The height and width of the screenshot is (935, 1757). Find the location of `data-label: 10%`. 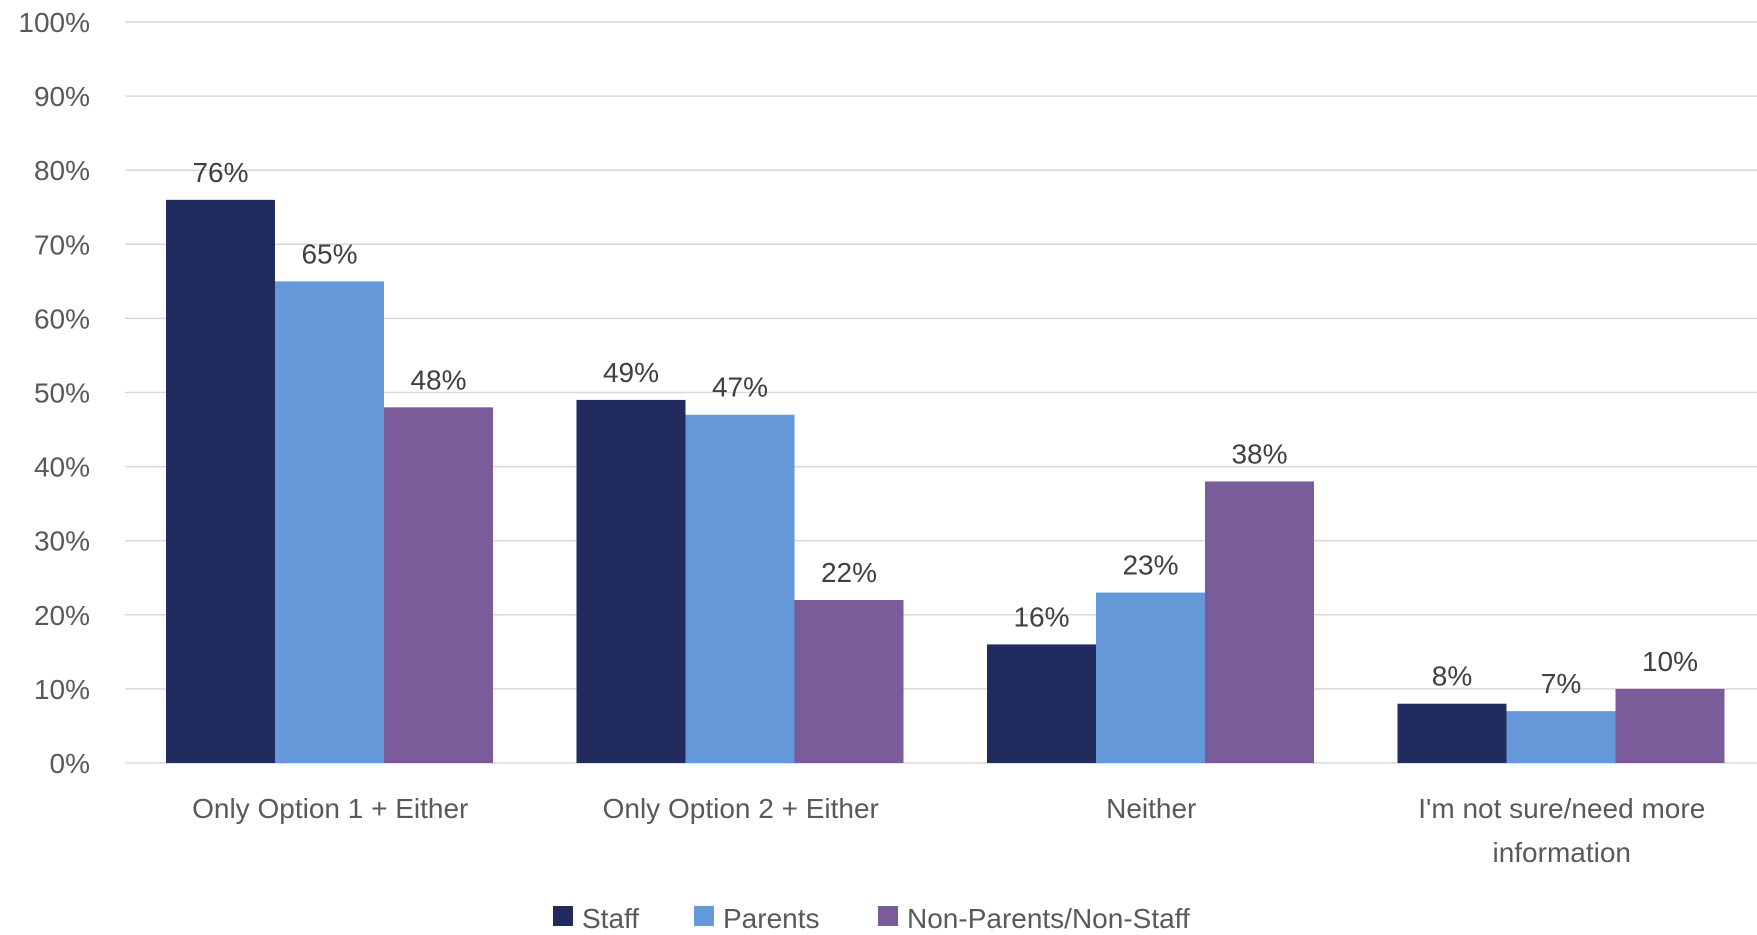

data-label: 10% is located at coordinates (1670, 661).